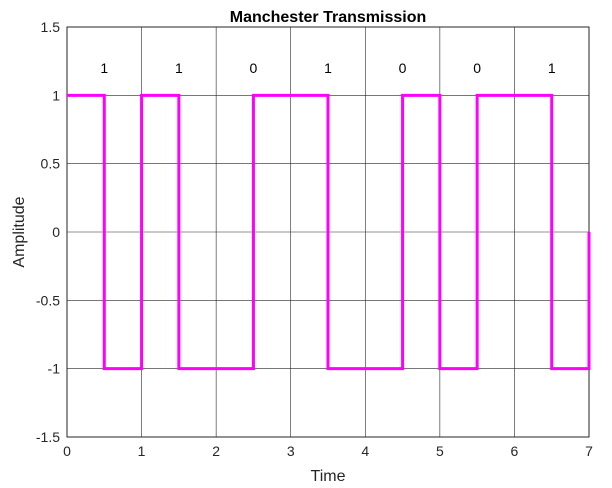  What do you see at coordinates (365, 451) in the screenshot?
I see `x-tick-label: 4` at bounding box center [365, 451].